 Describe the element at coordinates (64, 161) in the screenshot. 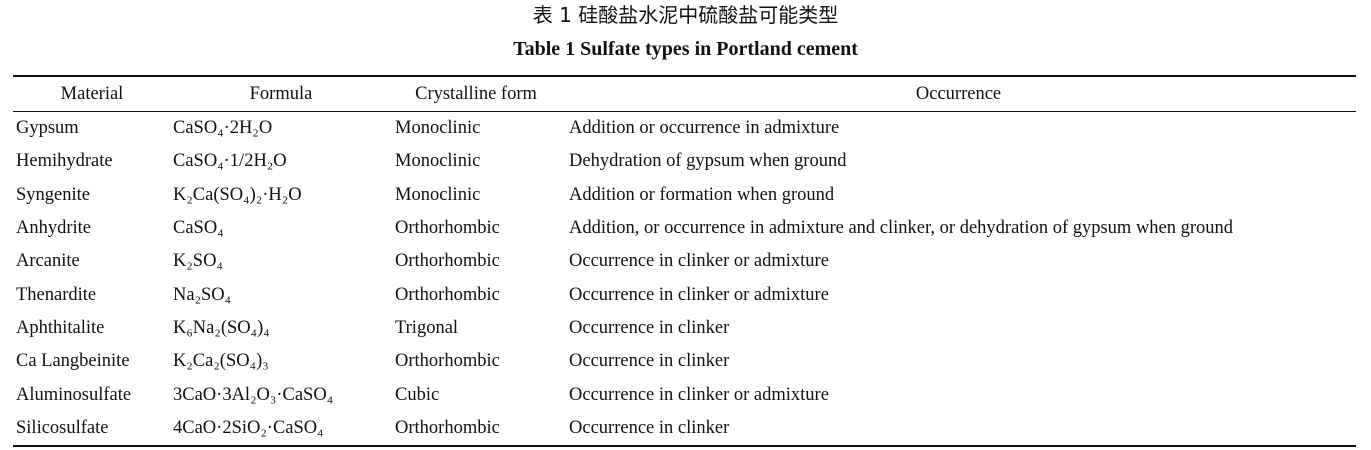

I see `material-cell: Hemihydrate` at that location.